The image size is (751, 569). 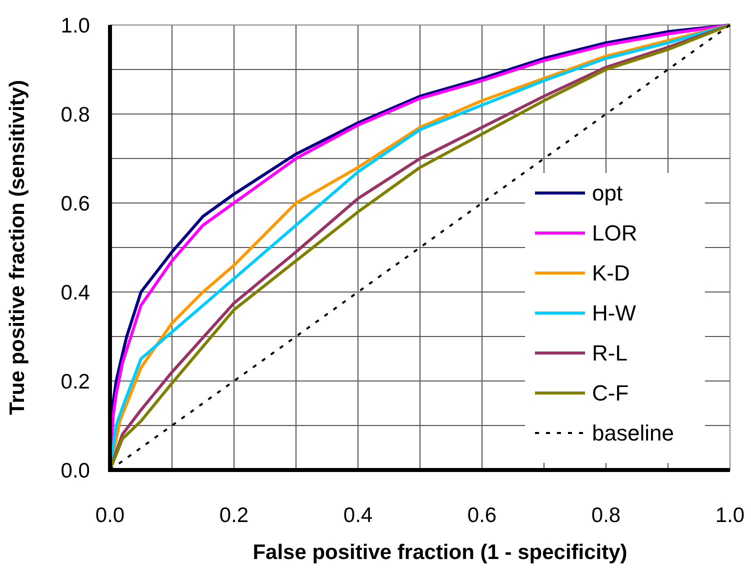 I want to click on legend-label: R-L, so click(x=610, y=353).